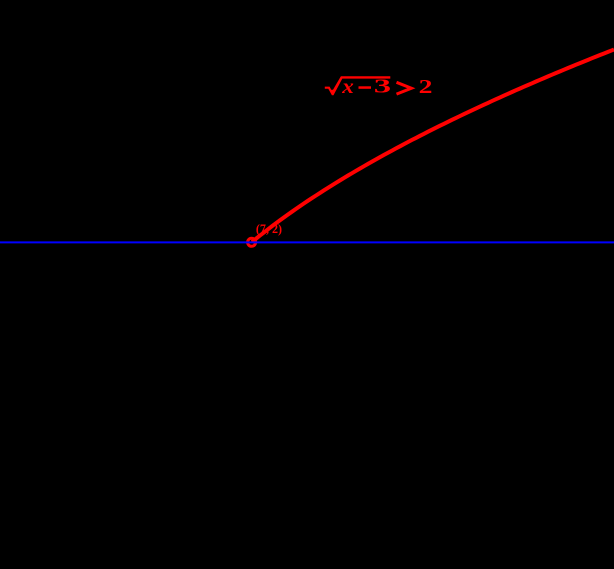 The height and width of the screenshot is (569, 614). Describe the element at coordinates (426, 87) in the screenshot. I see `svg-text: 2` at that location.